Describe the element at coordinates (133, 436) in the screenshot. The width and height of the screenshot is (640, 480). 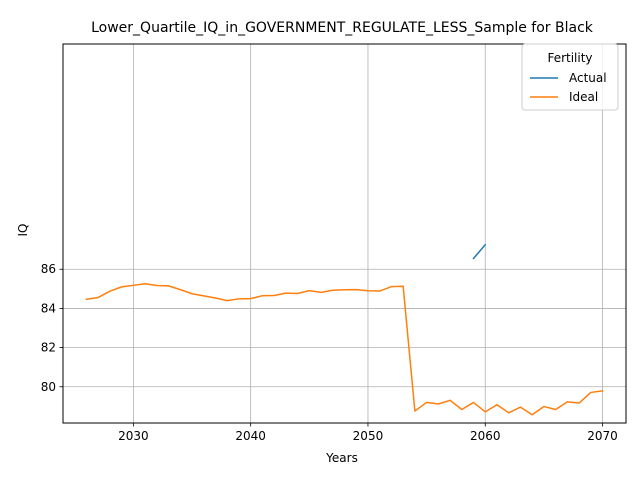
I see `x-tick-label: 2030` at that location.